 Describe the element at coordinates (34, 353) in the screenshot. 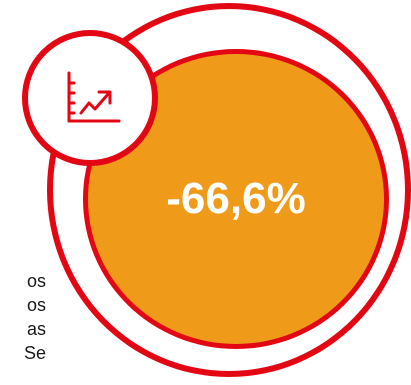

I see `text-line: Se` at that location.